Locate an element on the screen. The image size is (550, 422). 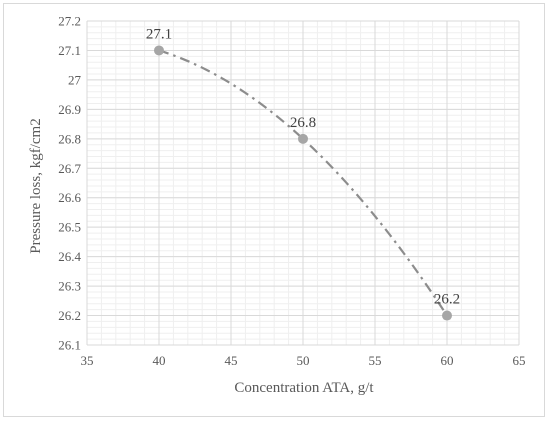
data-label: 26.8 is located at coordinates (303, 123).